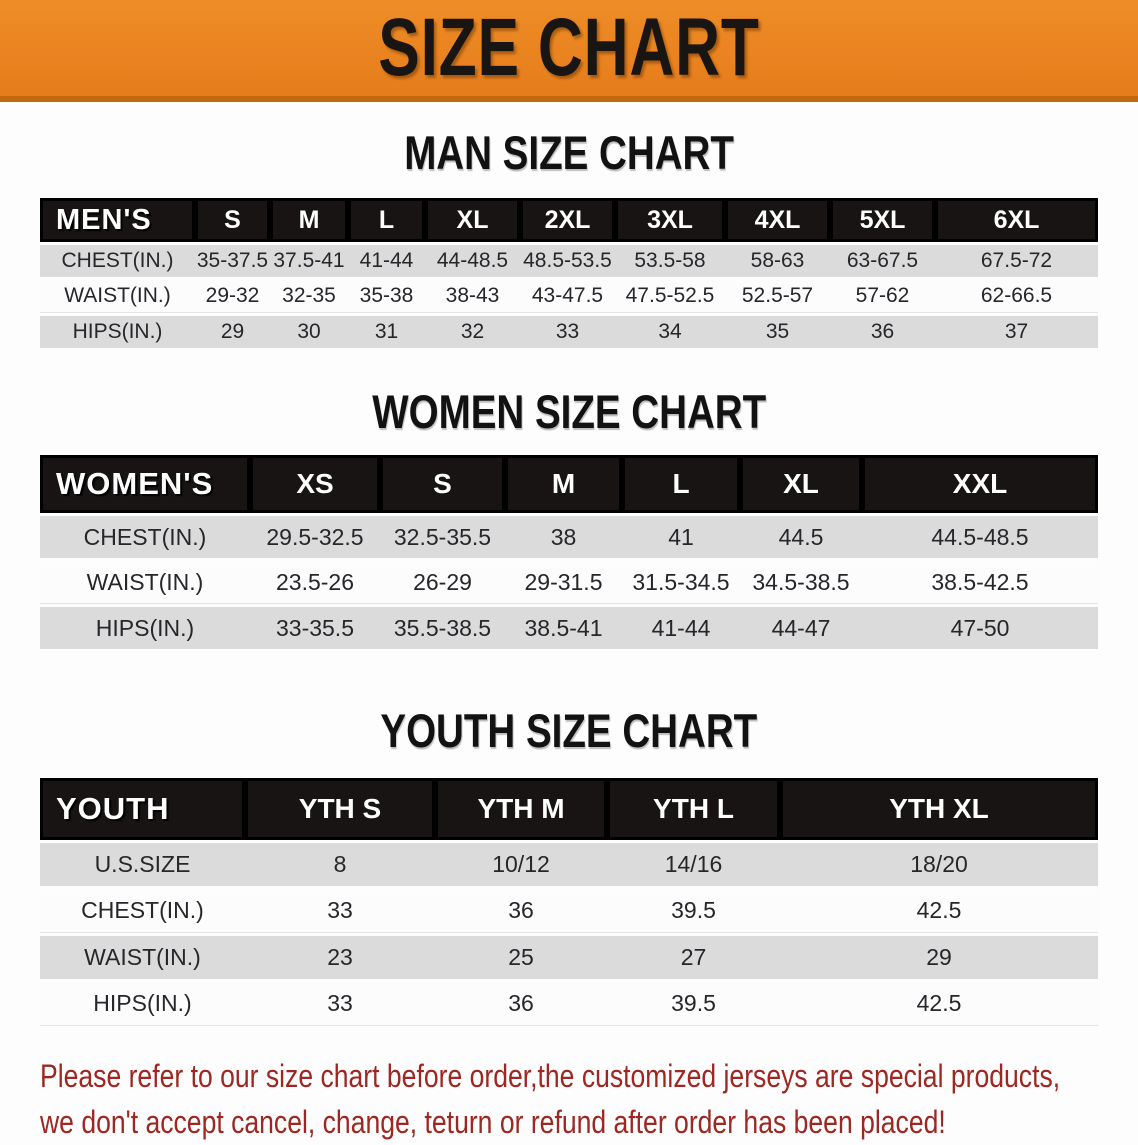  What do you see at coordinates (693, 911) in the screenshot?
I see `size-cell: 39.5` at bounding box center [693, 911].